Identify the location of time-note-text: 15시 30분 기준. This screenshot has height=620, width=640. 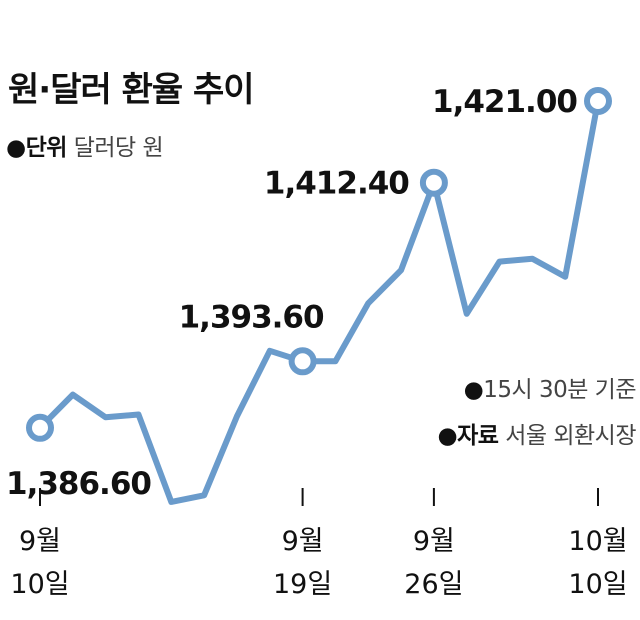
(559, 390).